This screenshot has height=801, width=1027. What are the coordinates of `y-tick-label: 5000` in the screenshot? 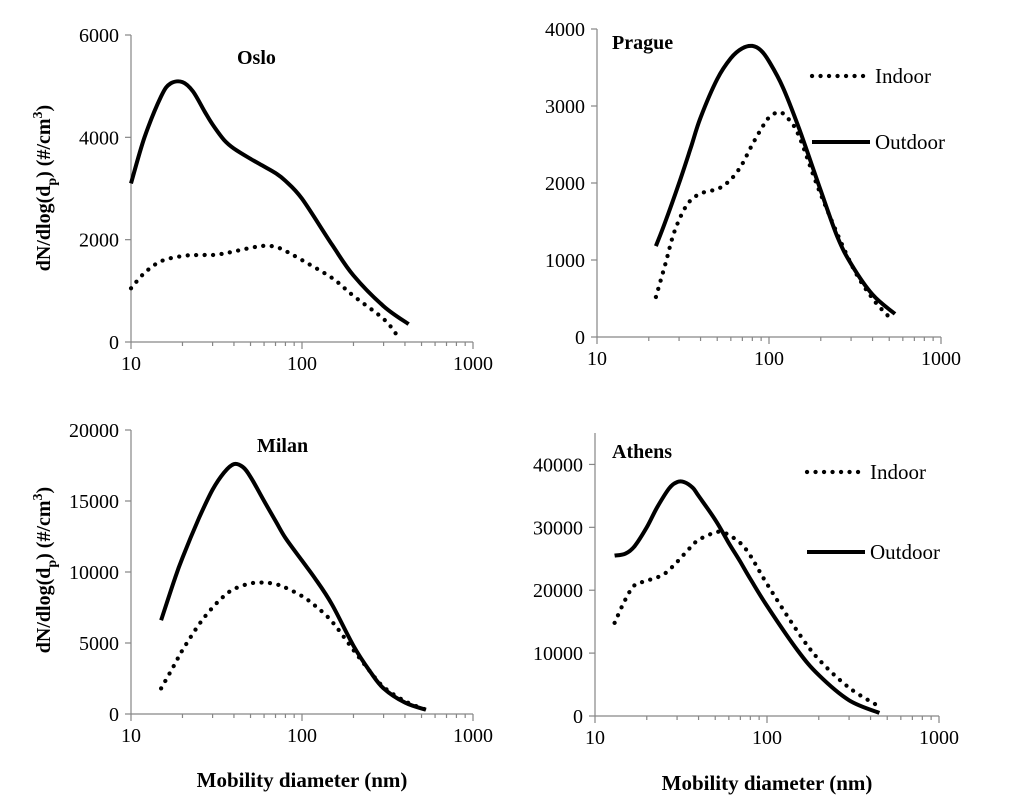 It's located at (99, 644).